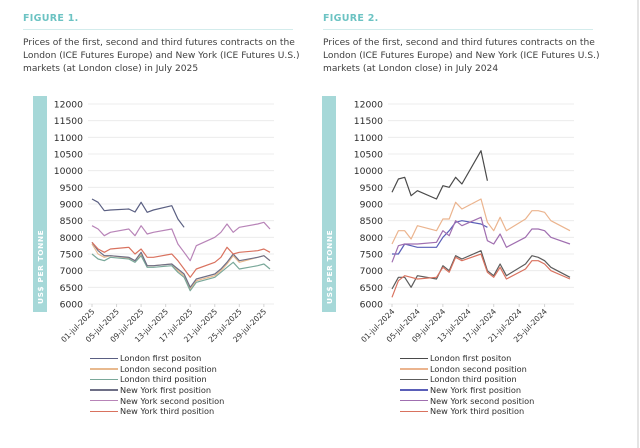  I want to click on page-edge, so click(638, 224).